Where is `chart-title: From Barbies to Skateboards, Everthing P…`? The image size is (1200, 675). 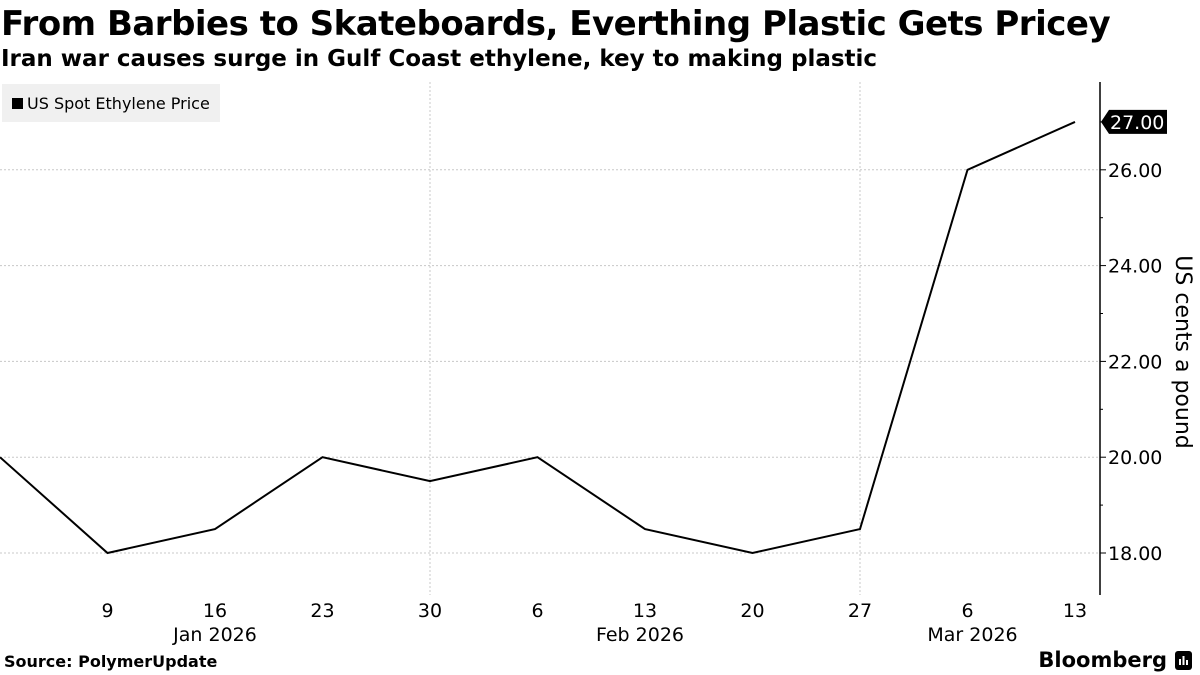
chart-title: From Barbies to Skateboards, Everthing P… is located at coordinates (556, 24).